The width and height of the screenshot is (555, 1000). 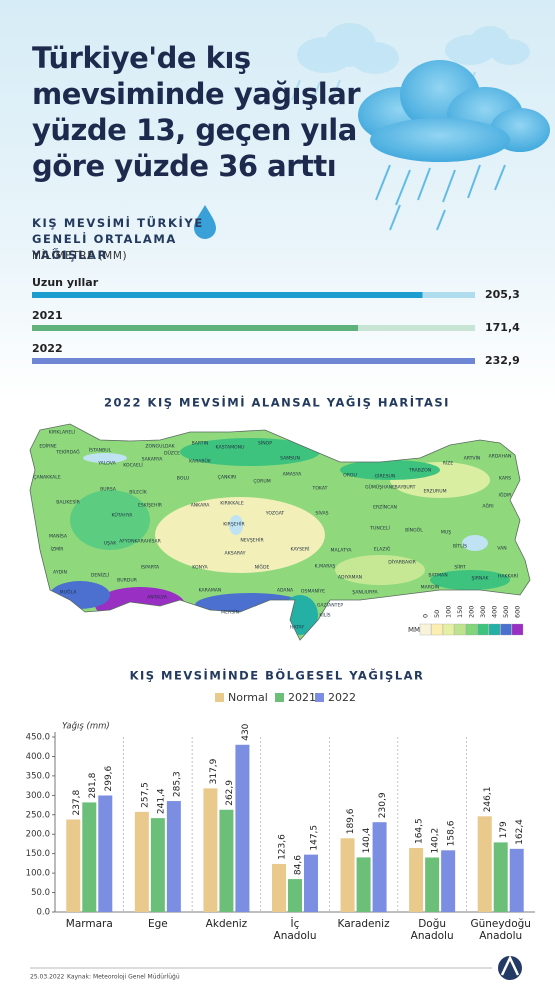 I want to click on map-label: ÇORUM, so click(x=261, y=482).